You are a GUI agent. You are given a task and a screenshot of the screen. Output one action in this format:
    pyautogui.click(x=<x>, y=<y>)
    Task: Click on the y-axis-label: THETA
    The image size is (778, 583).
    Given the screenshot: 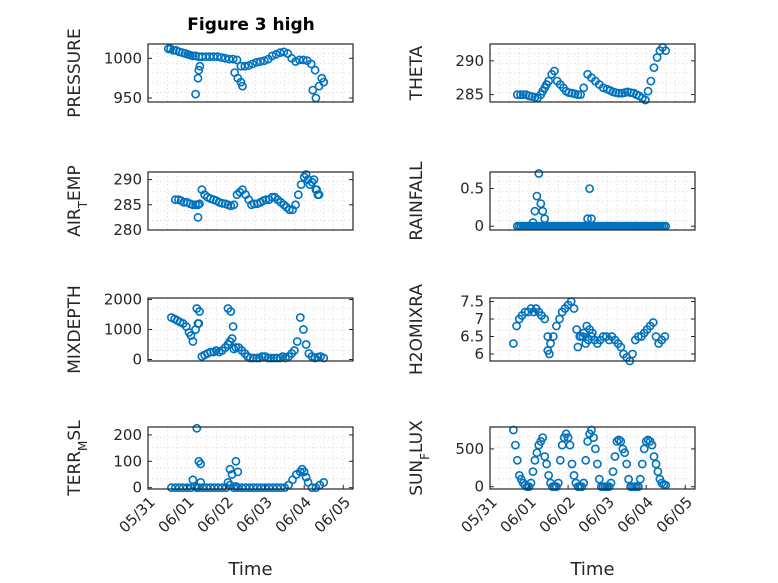 What is the action you would take?
    pyautogui.click(x=417, y=73)
    